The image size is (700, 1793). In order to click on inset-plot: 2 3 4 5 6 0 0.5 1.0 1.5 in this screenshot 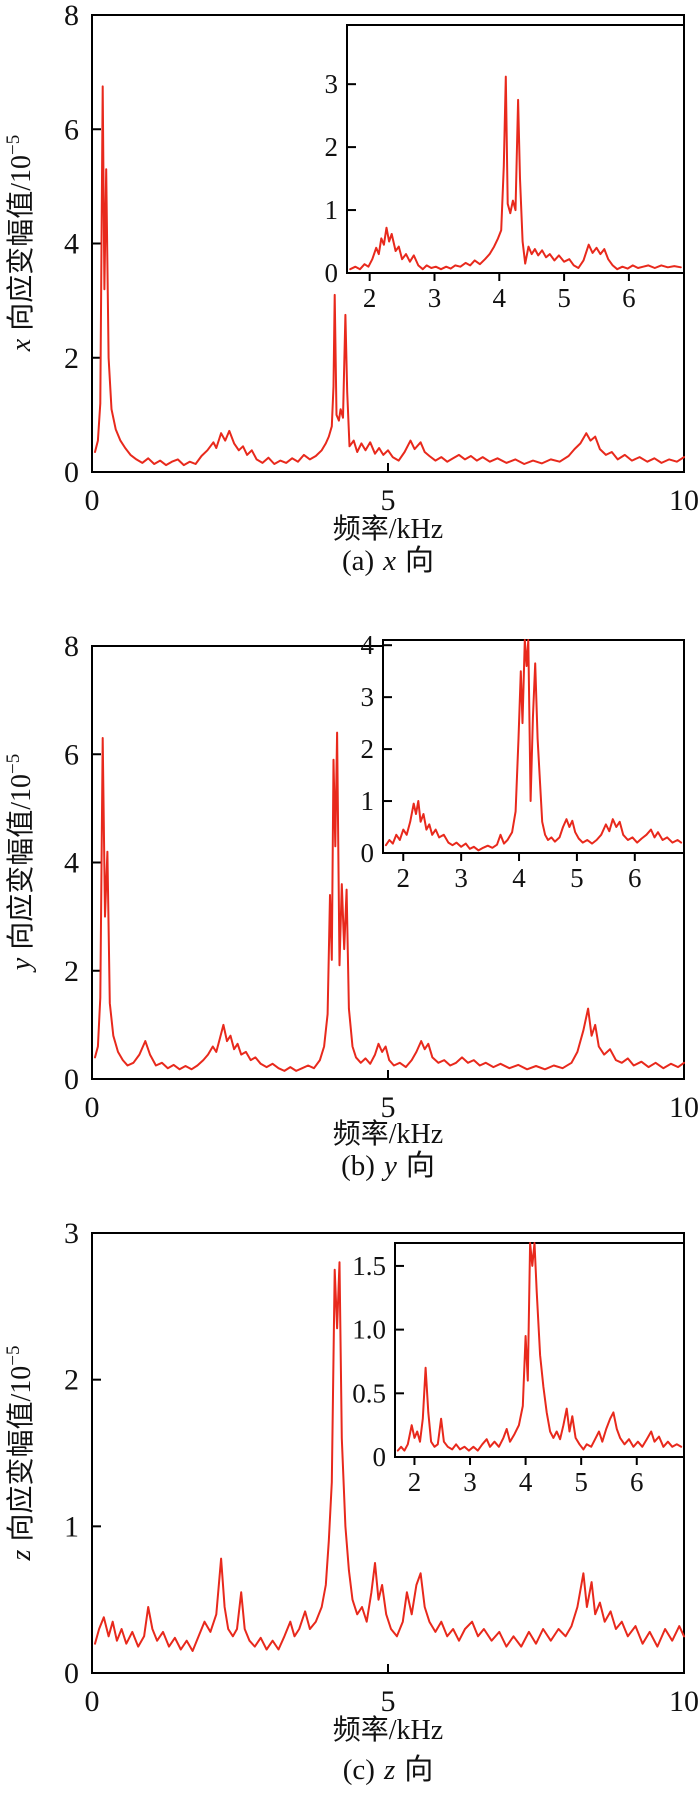, I will do `click(518, 1369)`.